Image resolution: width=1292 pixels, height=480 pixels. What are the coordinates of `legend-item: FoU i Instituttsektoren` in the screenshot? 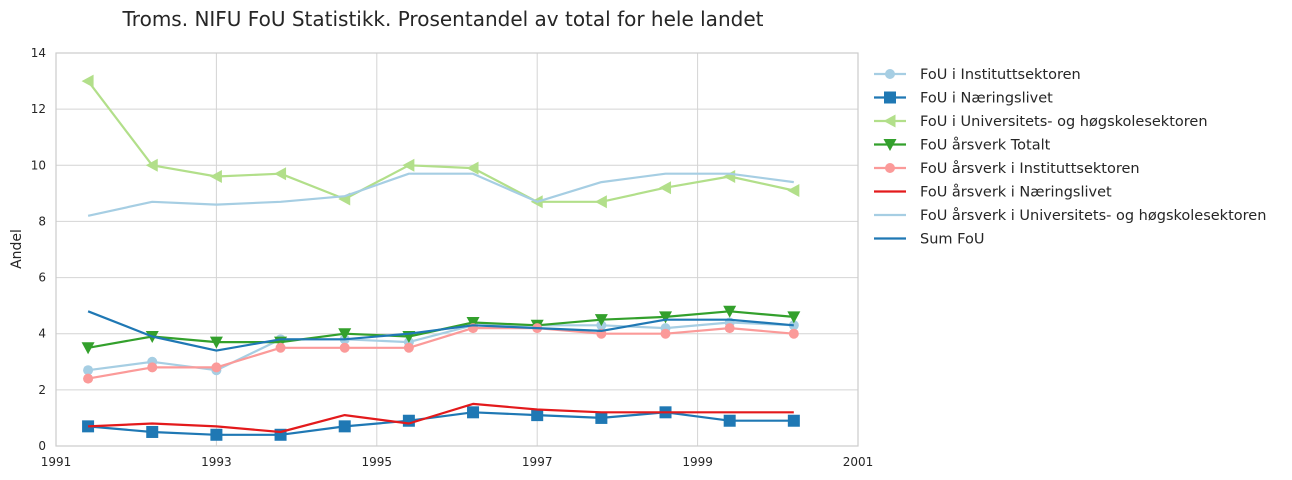 It's located at (977, 75).